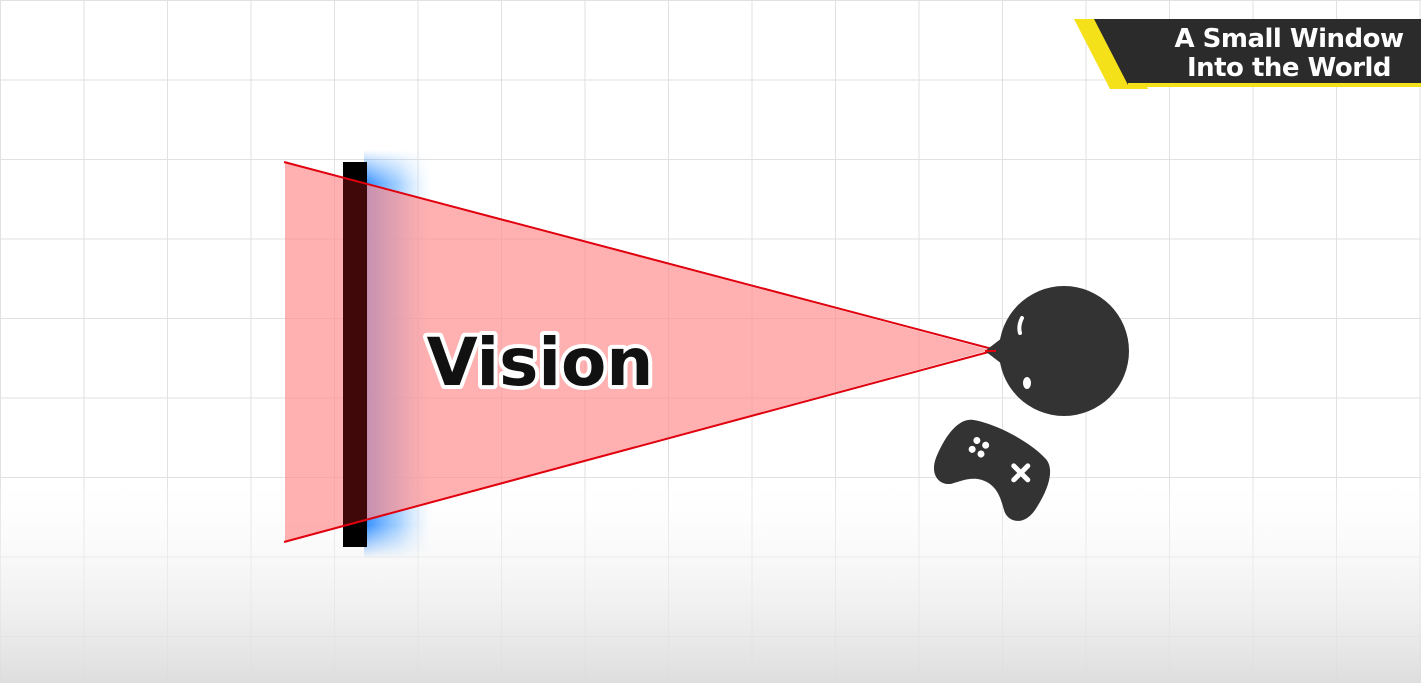 Image resolution: width=1421 pixels, height=683 pixels. I want to click on title-badge-shape, so click(1247, 54).